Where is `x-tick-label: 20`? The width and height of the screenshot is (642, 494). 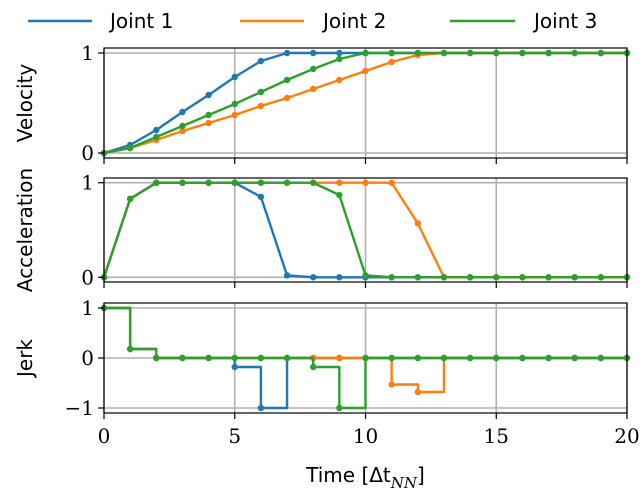
x-tick-label: 20 is located at coordinates (626, 436).